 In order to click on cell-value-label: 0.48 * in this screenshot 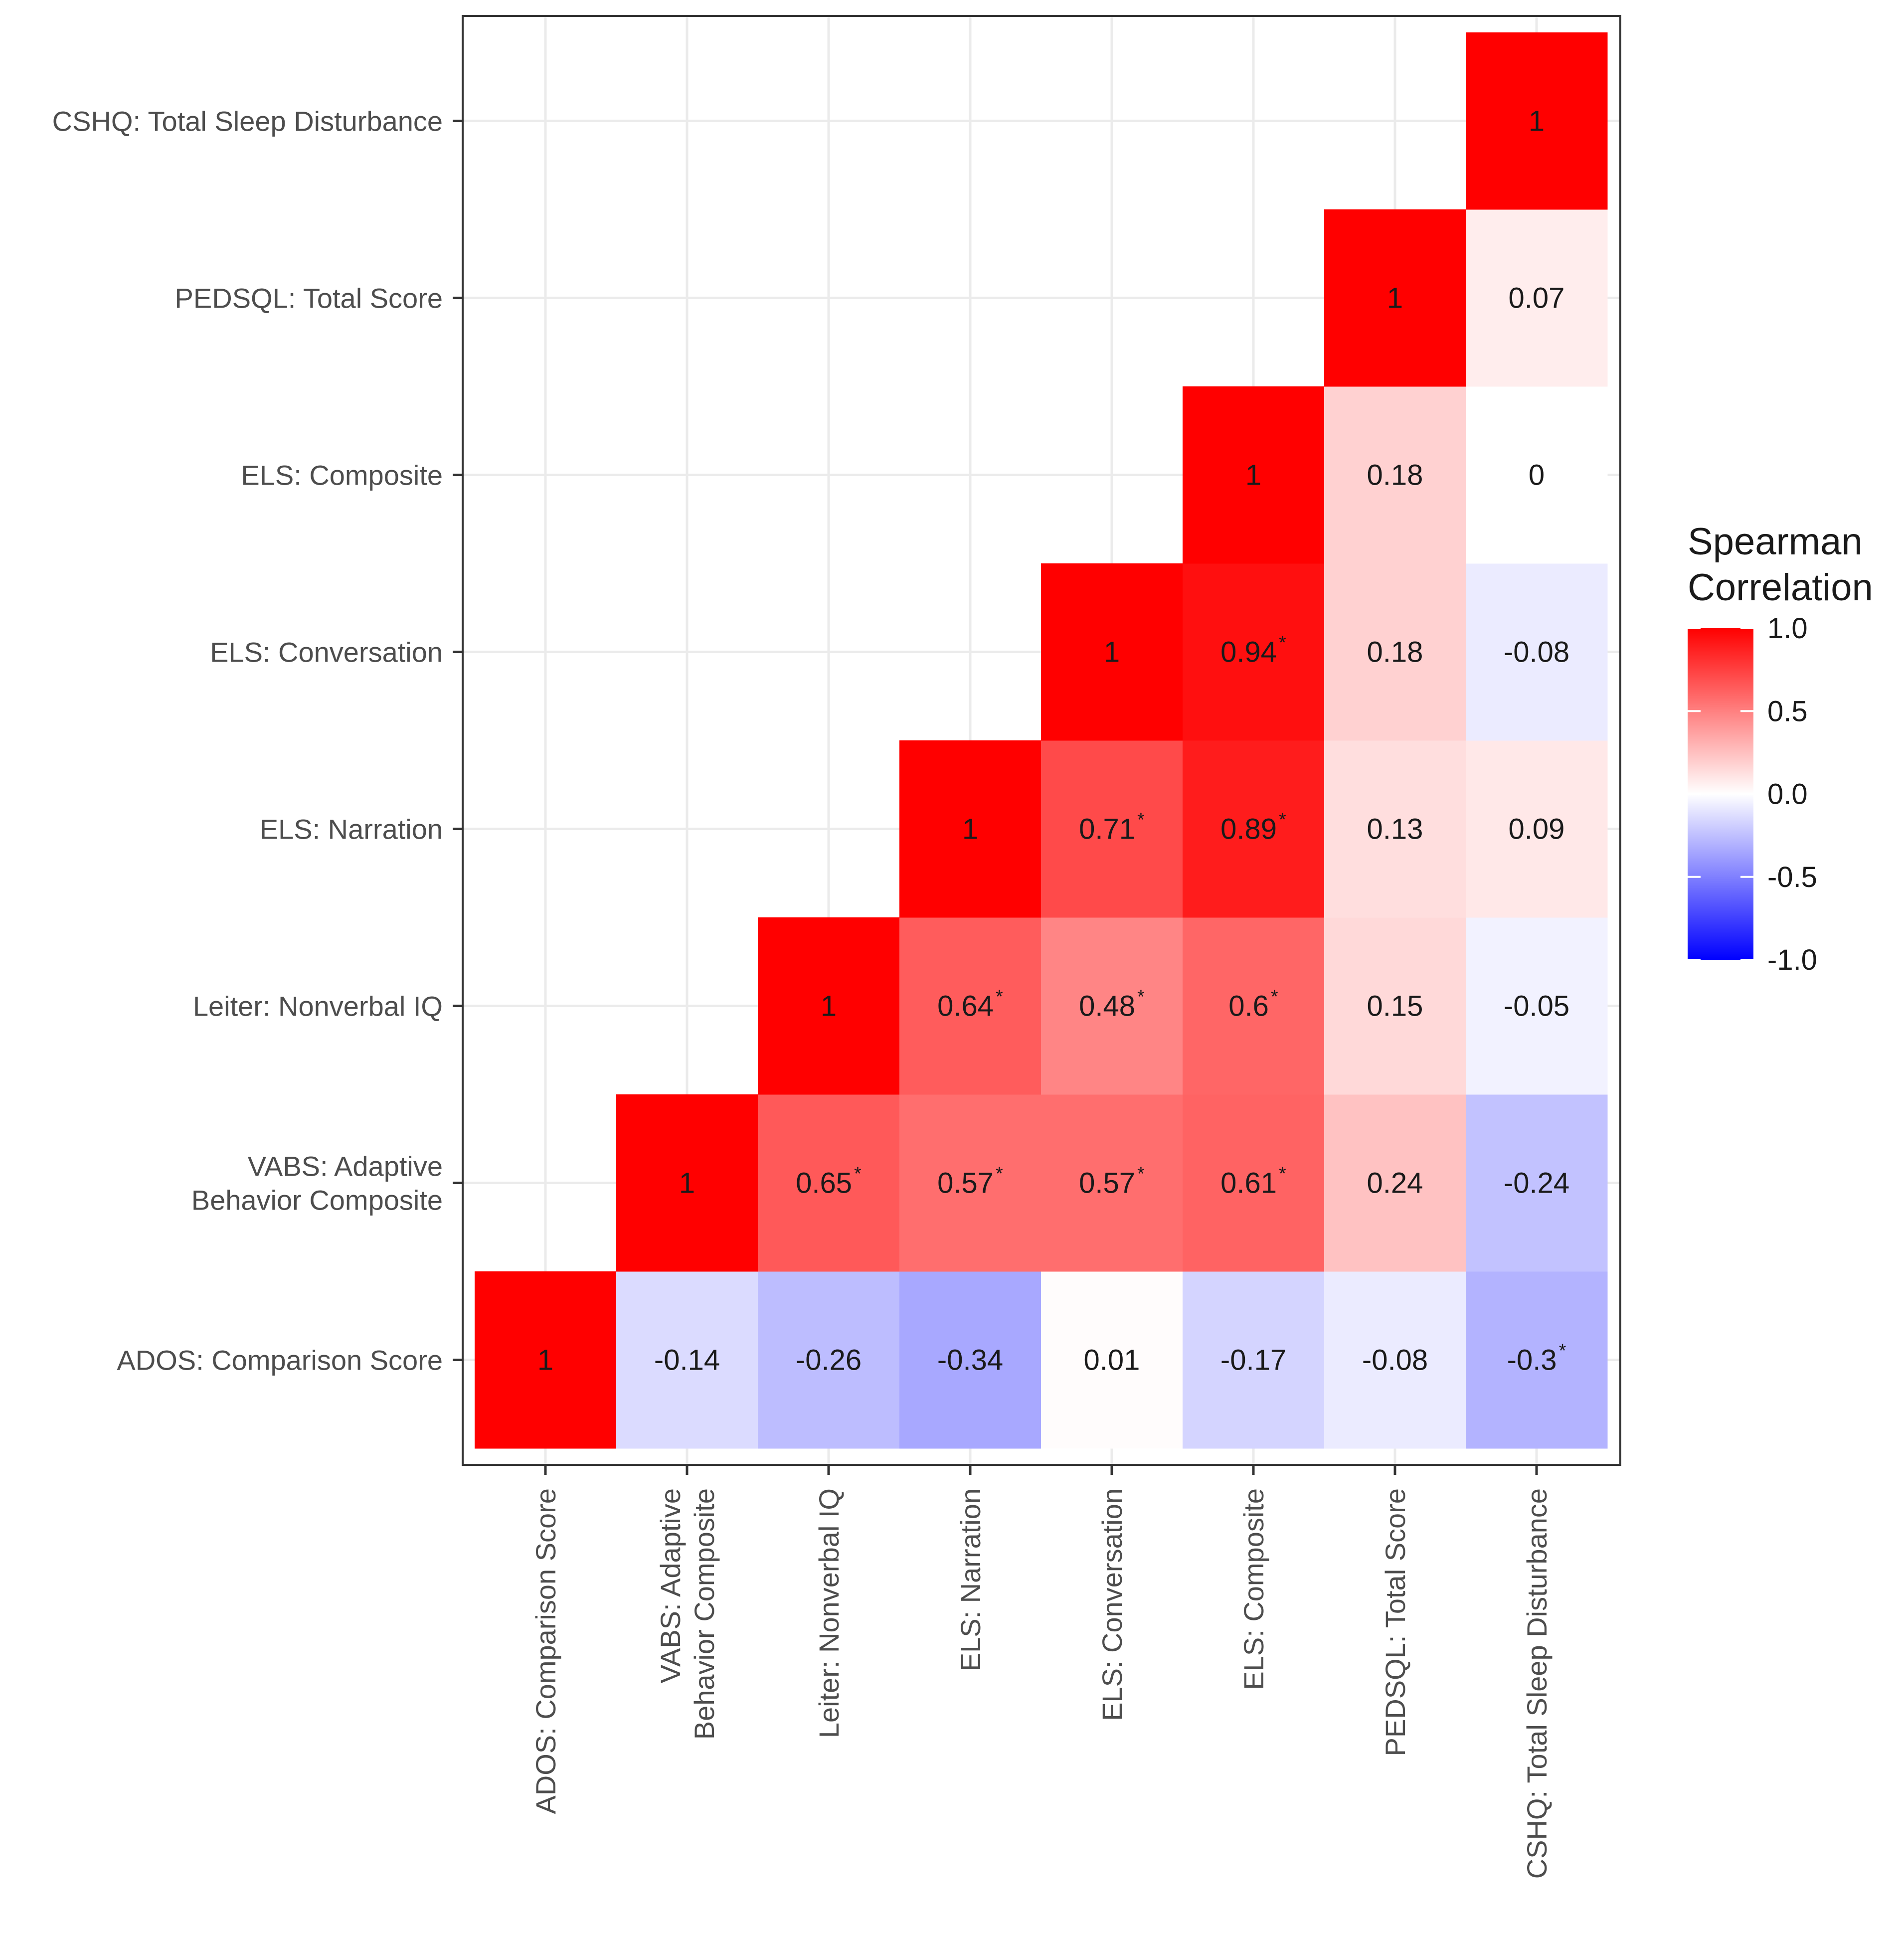, I will do `click(1112, 1005)`.